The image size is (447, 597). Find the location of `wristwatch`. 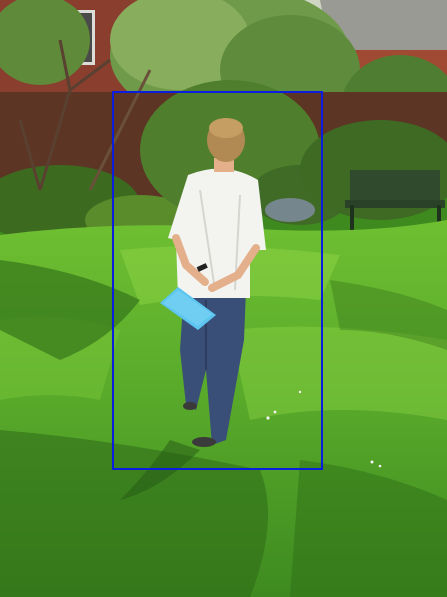

wristwatch is located at coordinates (202, 267).